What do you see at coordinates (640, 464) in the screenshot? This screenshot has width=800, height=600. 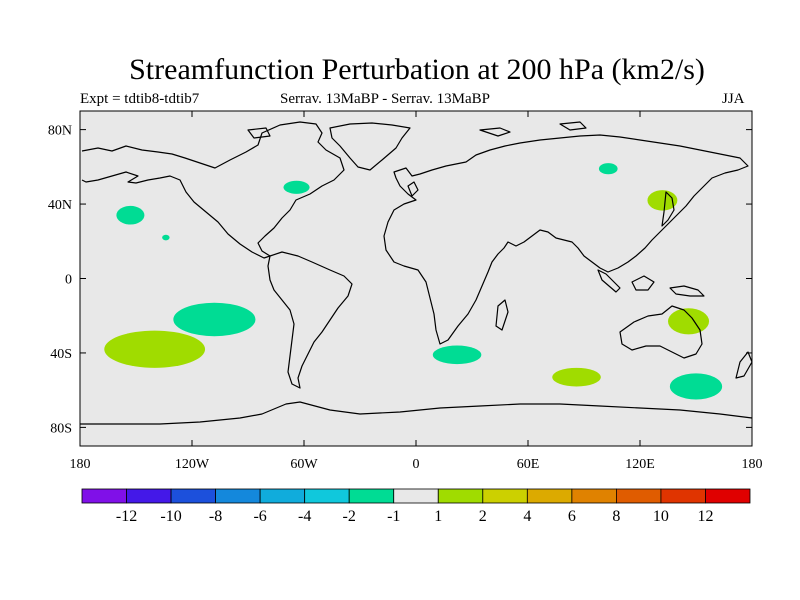 I see `x-tick-label: 120E` at bounding box center [640, 464].